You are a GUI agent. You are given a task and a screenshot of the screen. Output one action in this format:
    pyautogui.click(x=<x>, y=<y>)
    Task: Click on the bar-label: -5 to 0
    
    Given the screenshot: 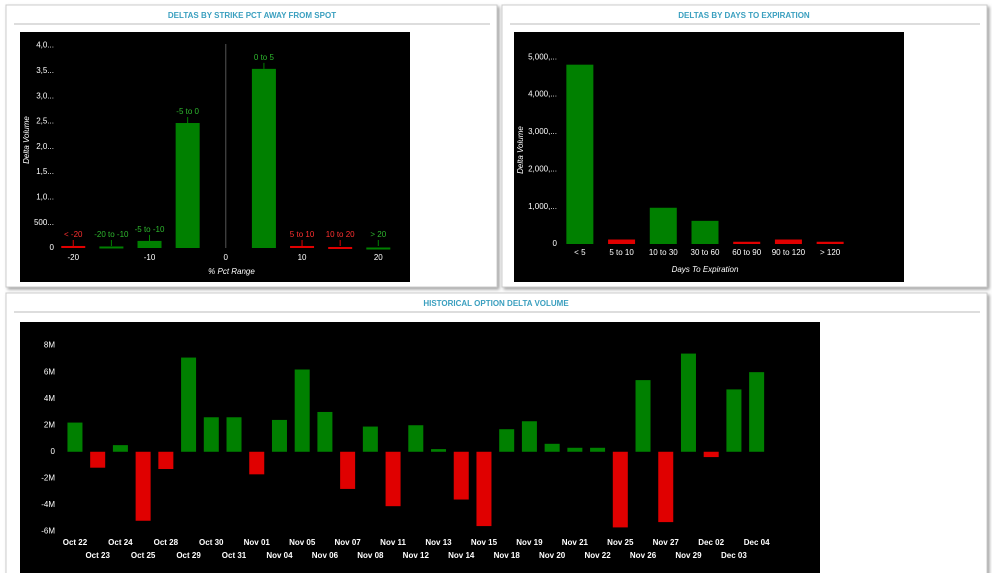 What is the action you would take?
    pyautogui.click(x=187, y=111)
    